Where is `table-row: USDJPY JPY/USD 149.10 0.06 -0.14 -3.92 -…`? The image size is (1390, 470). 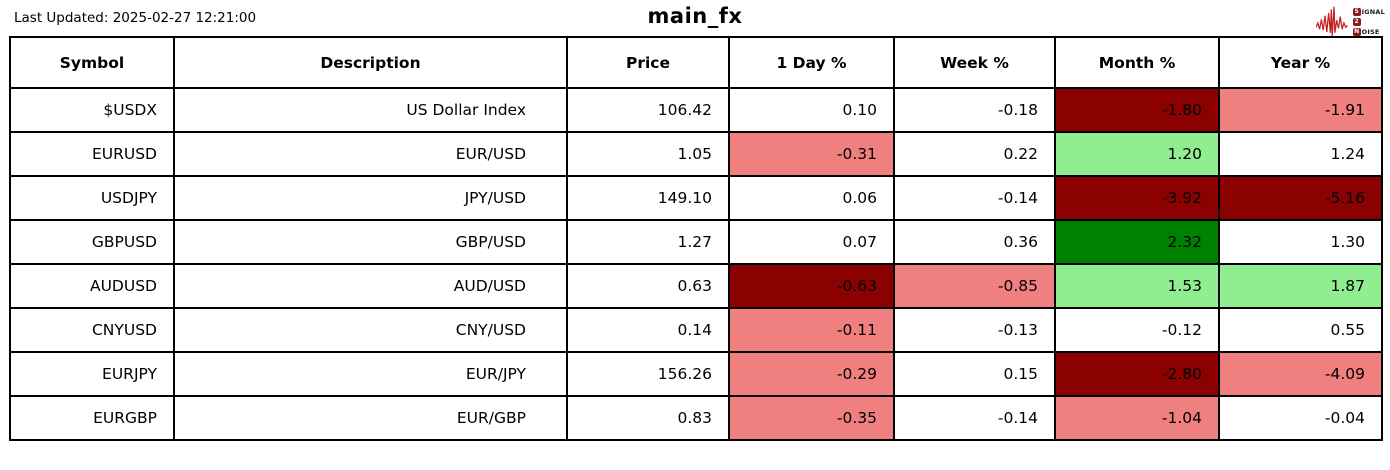
table-row: USDJPY JPY/USD 149.10 0.06 -0.14 -3.92 -… is located at coordinates (696, 198).